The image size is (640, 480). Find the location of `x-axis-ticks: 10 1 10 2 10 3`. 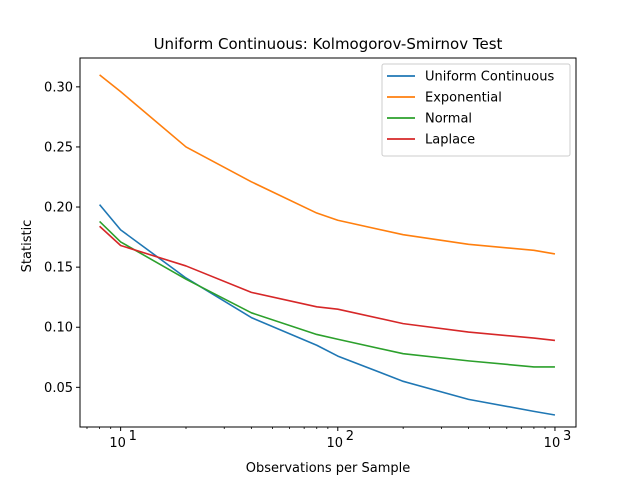

x-axis-ticks: 10 1 10 2 10 3 is located at coordinates (328, 439).